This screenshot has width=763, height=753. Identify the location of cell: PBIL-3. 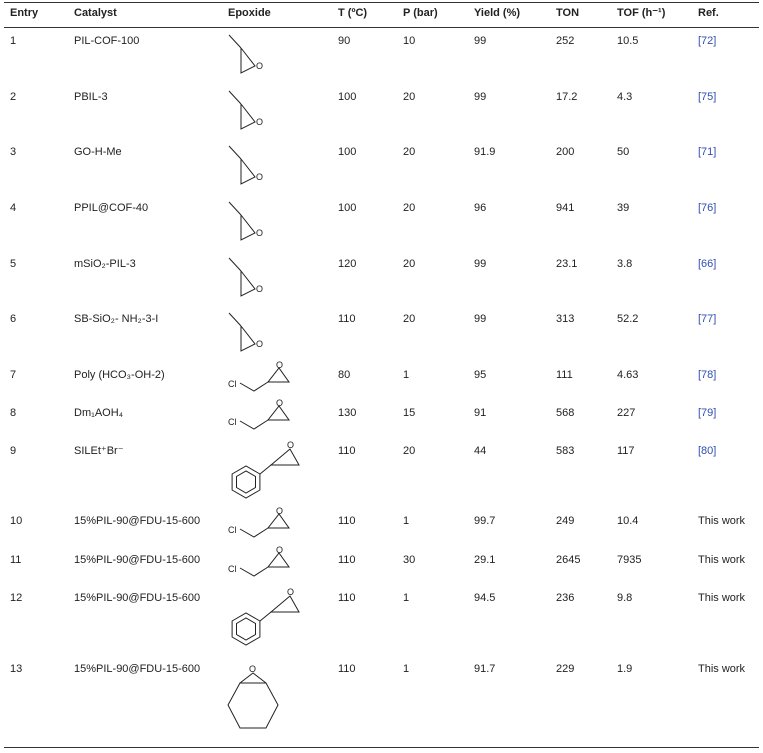
(91, 97).